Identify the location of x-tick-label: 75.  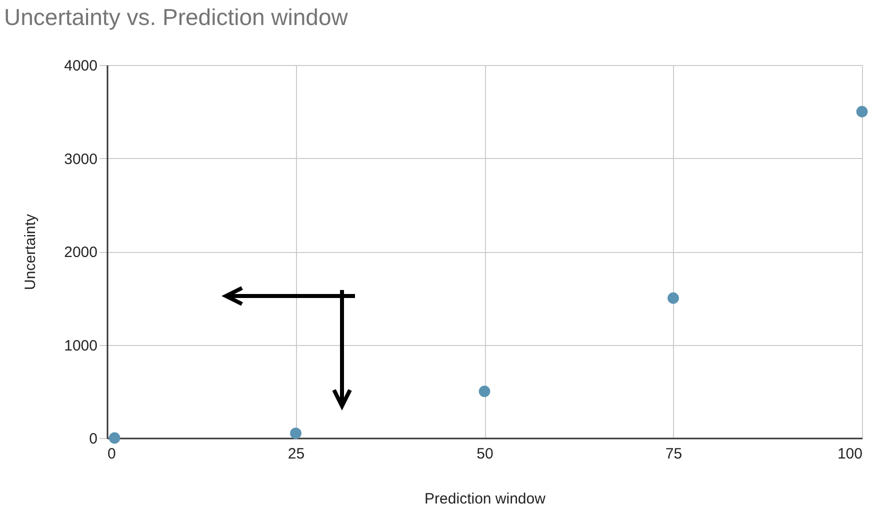
(673, 454).